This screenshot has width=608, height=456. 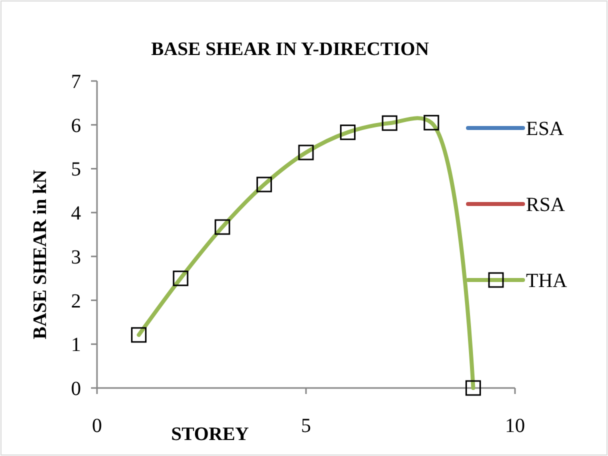 I want to click on y-tick-label: 1, so click(x=76, y=345).